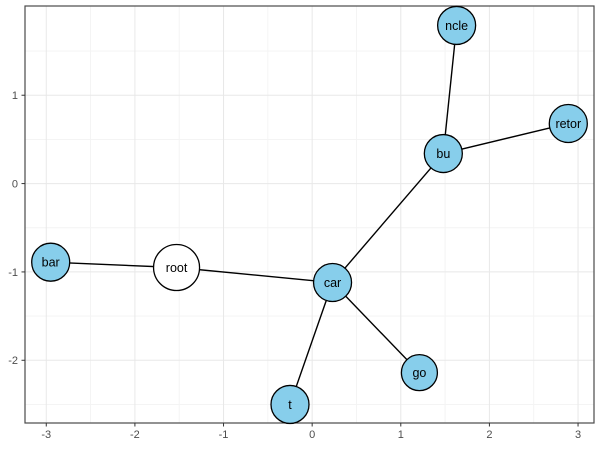 Image resolution: width=600 pixels, height=450 pixels. What do you see at coordinates (388, 218) in the screenshot?
I see `edge-car-bu` at bounding box center [388, 218].